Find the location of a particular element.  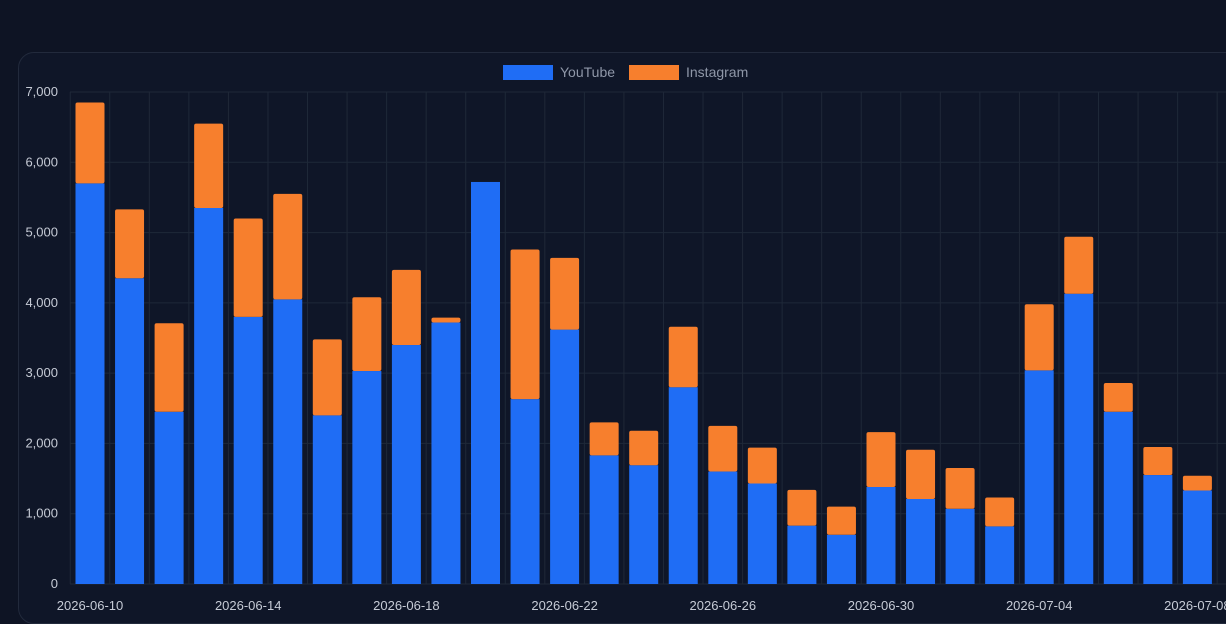

x-tick-label: 2026-07-04 is located at coordinates (1039, 605).